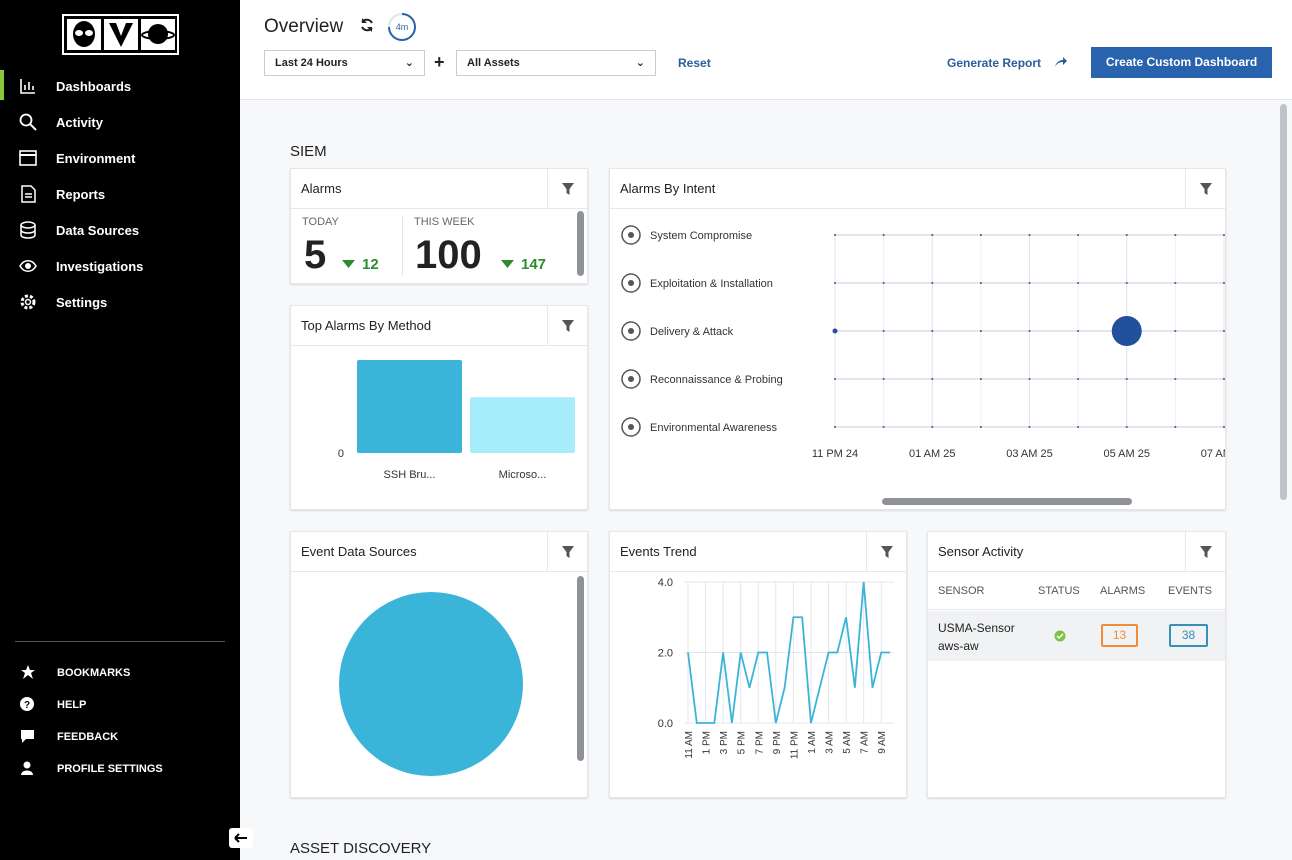  What do you see at coordinates (2, 85) in the screenshot?
I see `active-indicator` at bounding box center [2, 85].